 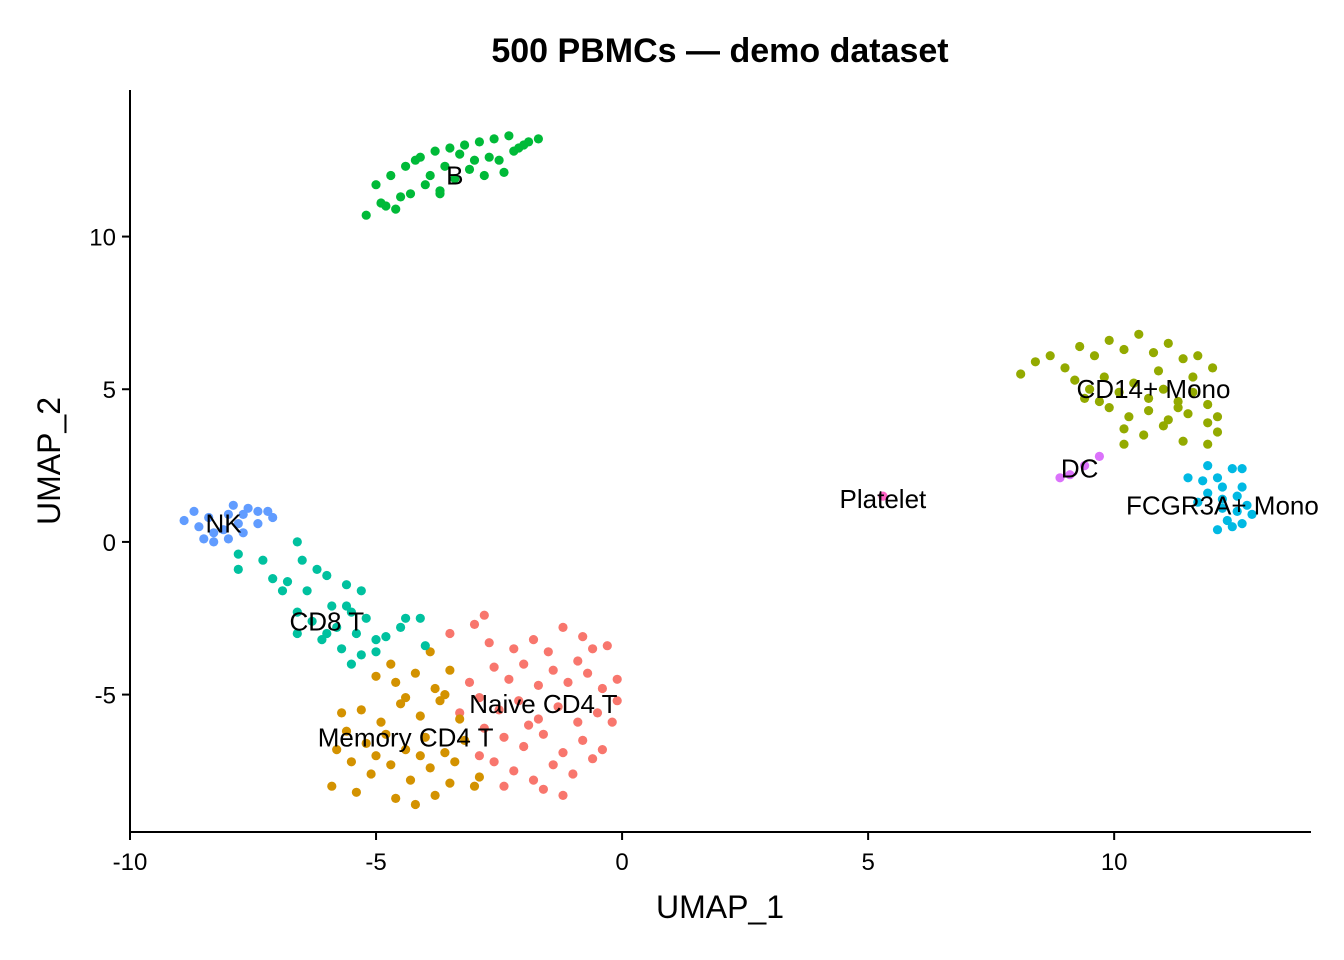 I want to click on cluster-label-cd14-mono: CD14+ Mono, so click(x=1154, y=389).